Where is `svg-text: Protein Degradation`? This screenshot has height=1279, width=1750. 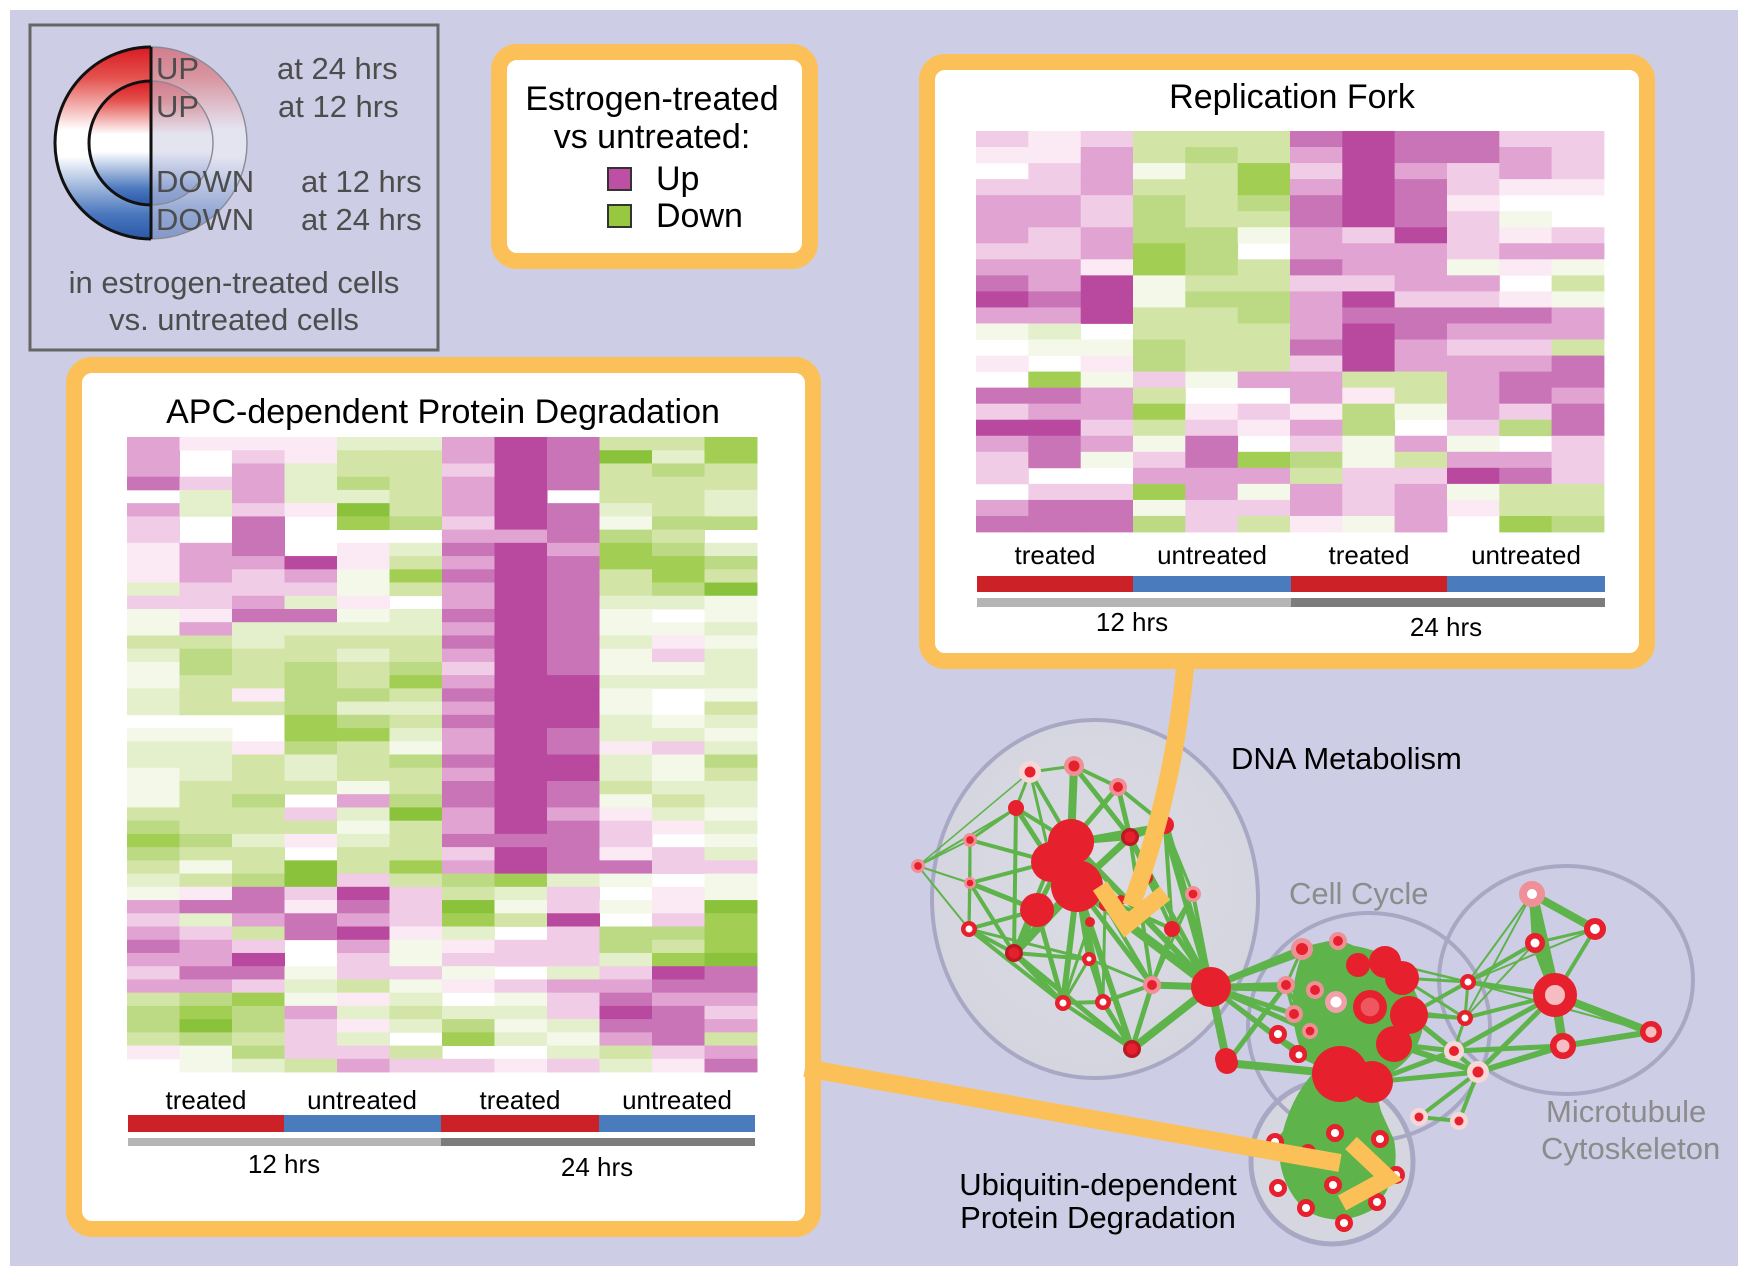 svg-text: Protein Degradation is located at coordinates (1098, 1217).